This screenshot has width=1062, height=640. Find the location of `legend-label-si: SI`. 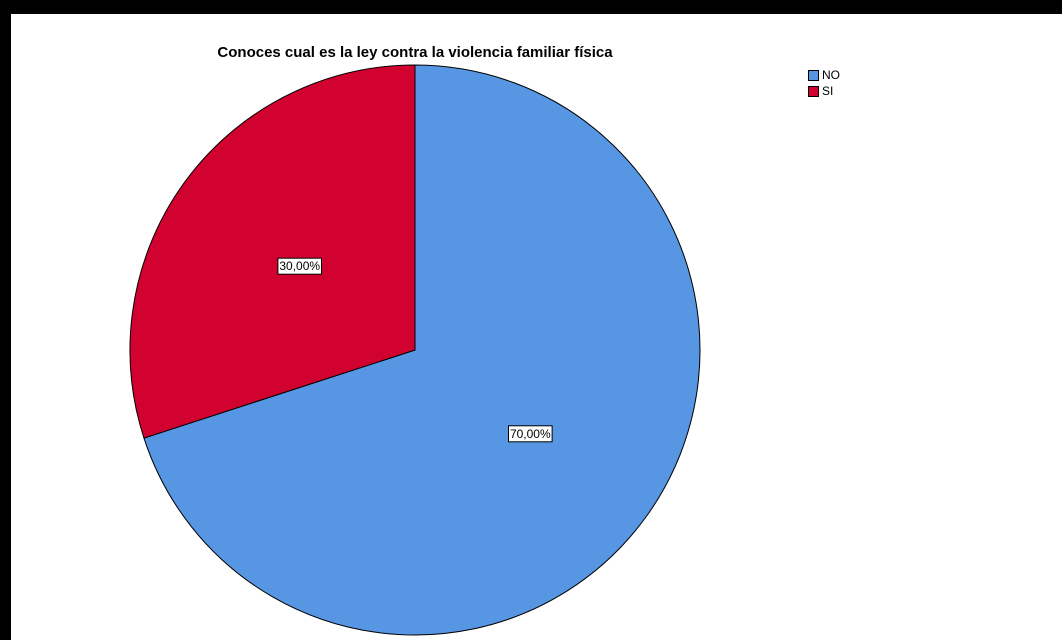

legend-label-si: SI is located at coordinates (828, 91).